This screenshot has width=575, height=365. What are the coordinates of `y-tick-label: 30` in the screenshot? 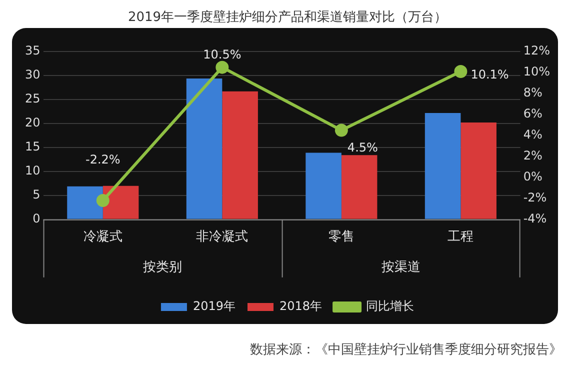 It's located at (32, 75).